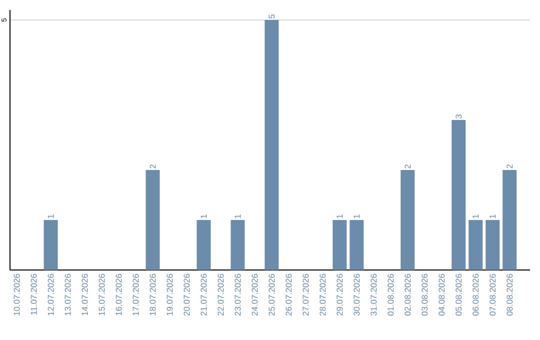 This screenshot has height=340, width=540. Describe the element at coordinates (17, 295) in the screenshot. I see `x-tick-label: 10.07.2026` at that location.